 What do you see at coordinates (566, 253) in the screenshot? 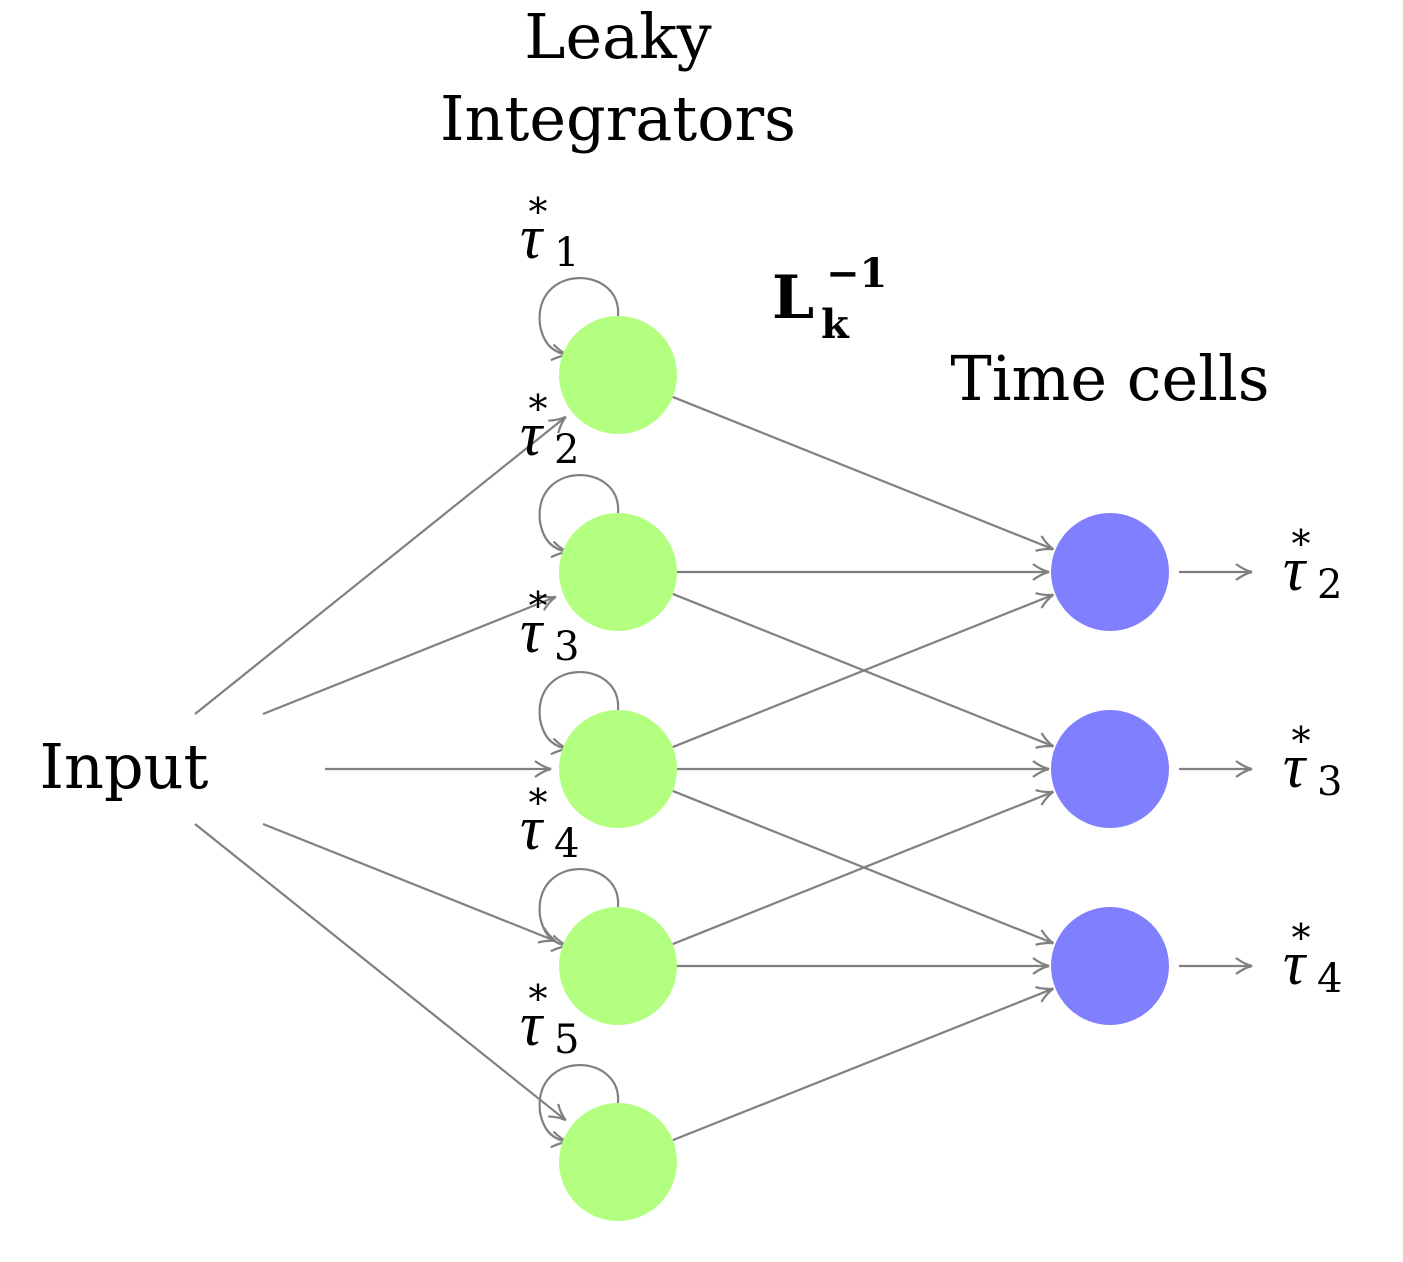
I see `integrator-label-1-index: 1` at bounding box center [566, 253].